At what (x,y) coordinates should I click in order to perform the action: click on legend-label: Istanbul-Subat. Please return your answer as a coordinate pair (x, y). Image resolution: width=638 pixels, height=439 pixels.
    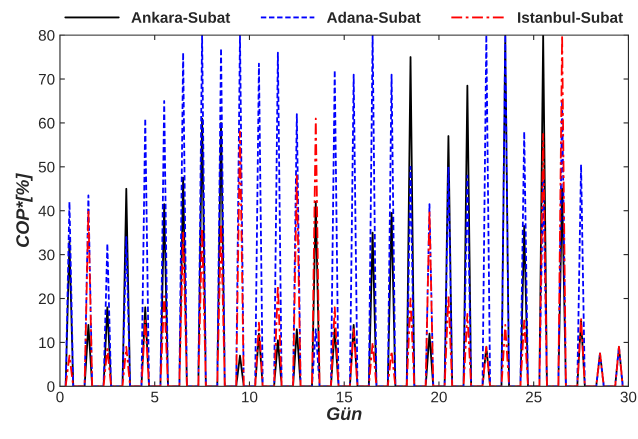
    Looking at the image, I should click on (570, 17).